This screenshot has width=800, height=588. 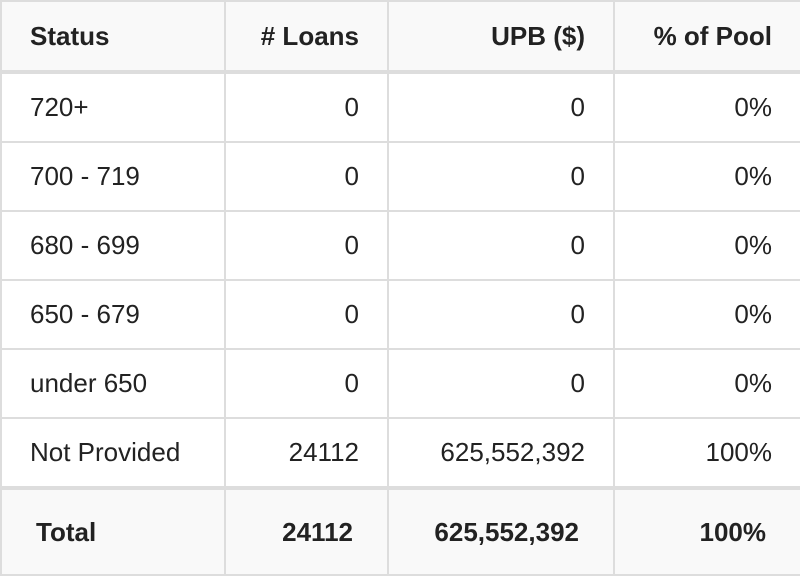 What do you see at coordinates (113, 37) in the screenshot?
I see `column-header: Status` at bounding box center [113, 37].